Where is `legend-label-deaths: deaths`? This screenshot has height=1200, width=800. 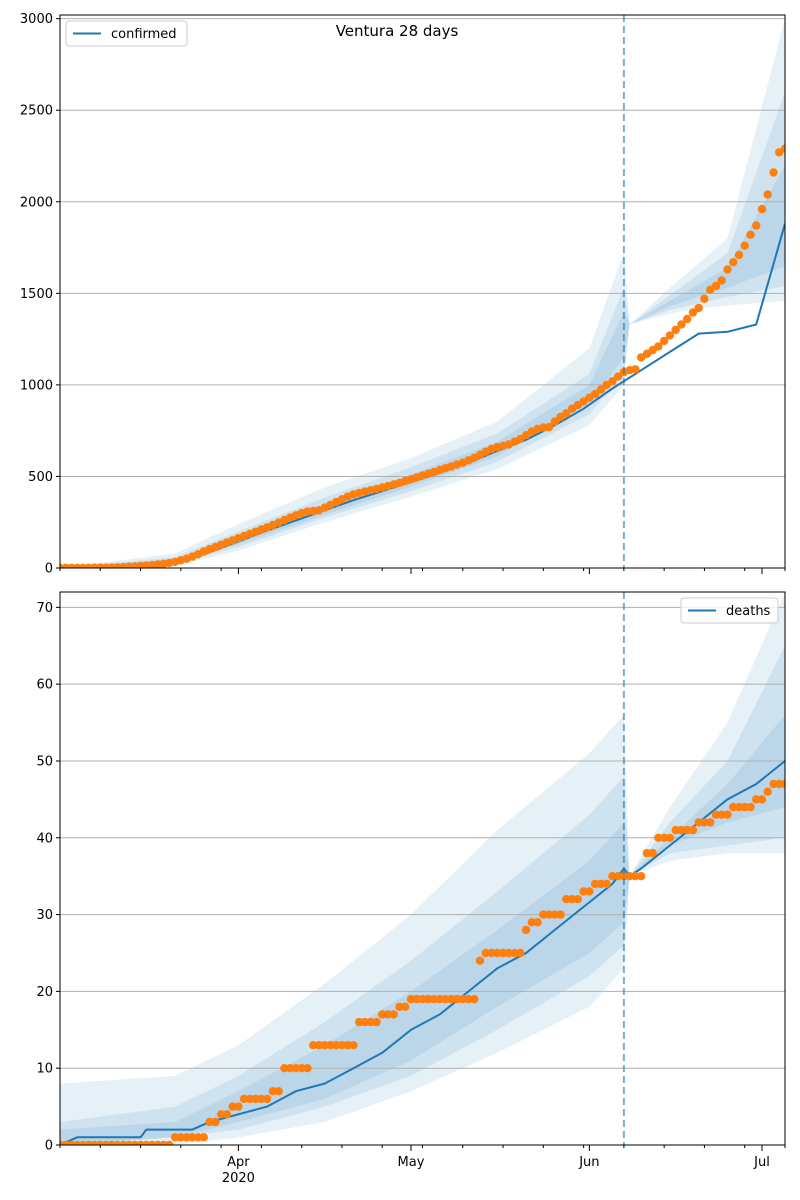 legend-label-deaths: deaths is located at coordinates (748, 611).